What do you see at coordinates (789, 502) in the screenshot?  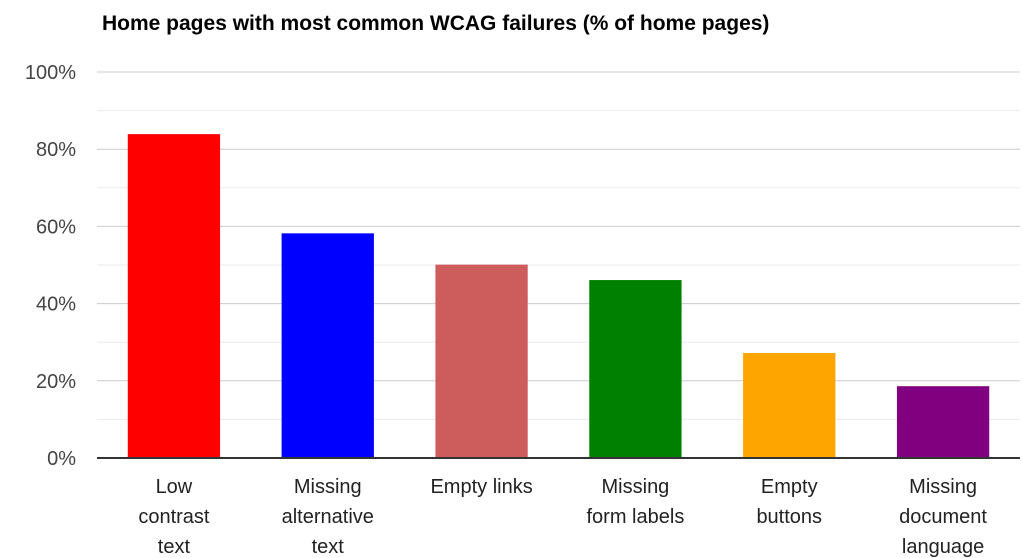 I see `x-tick-label: Empty buttons` at bounding box center [789, 502].